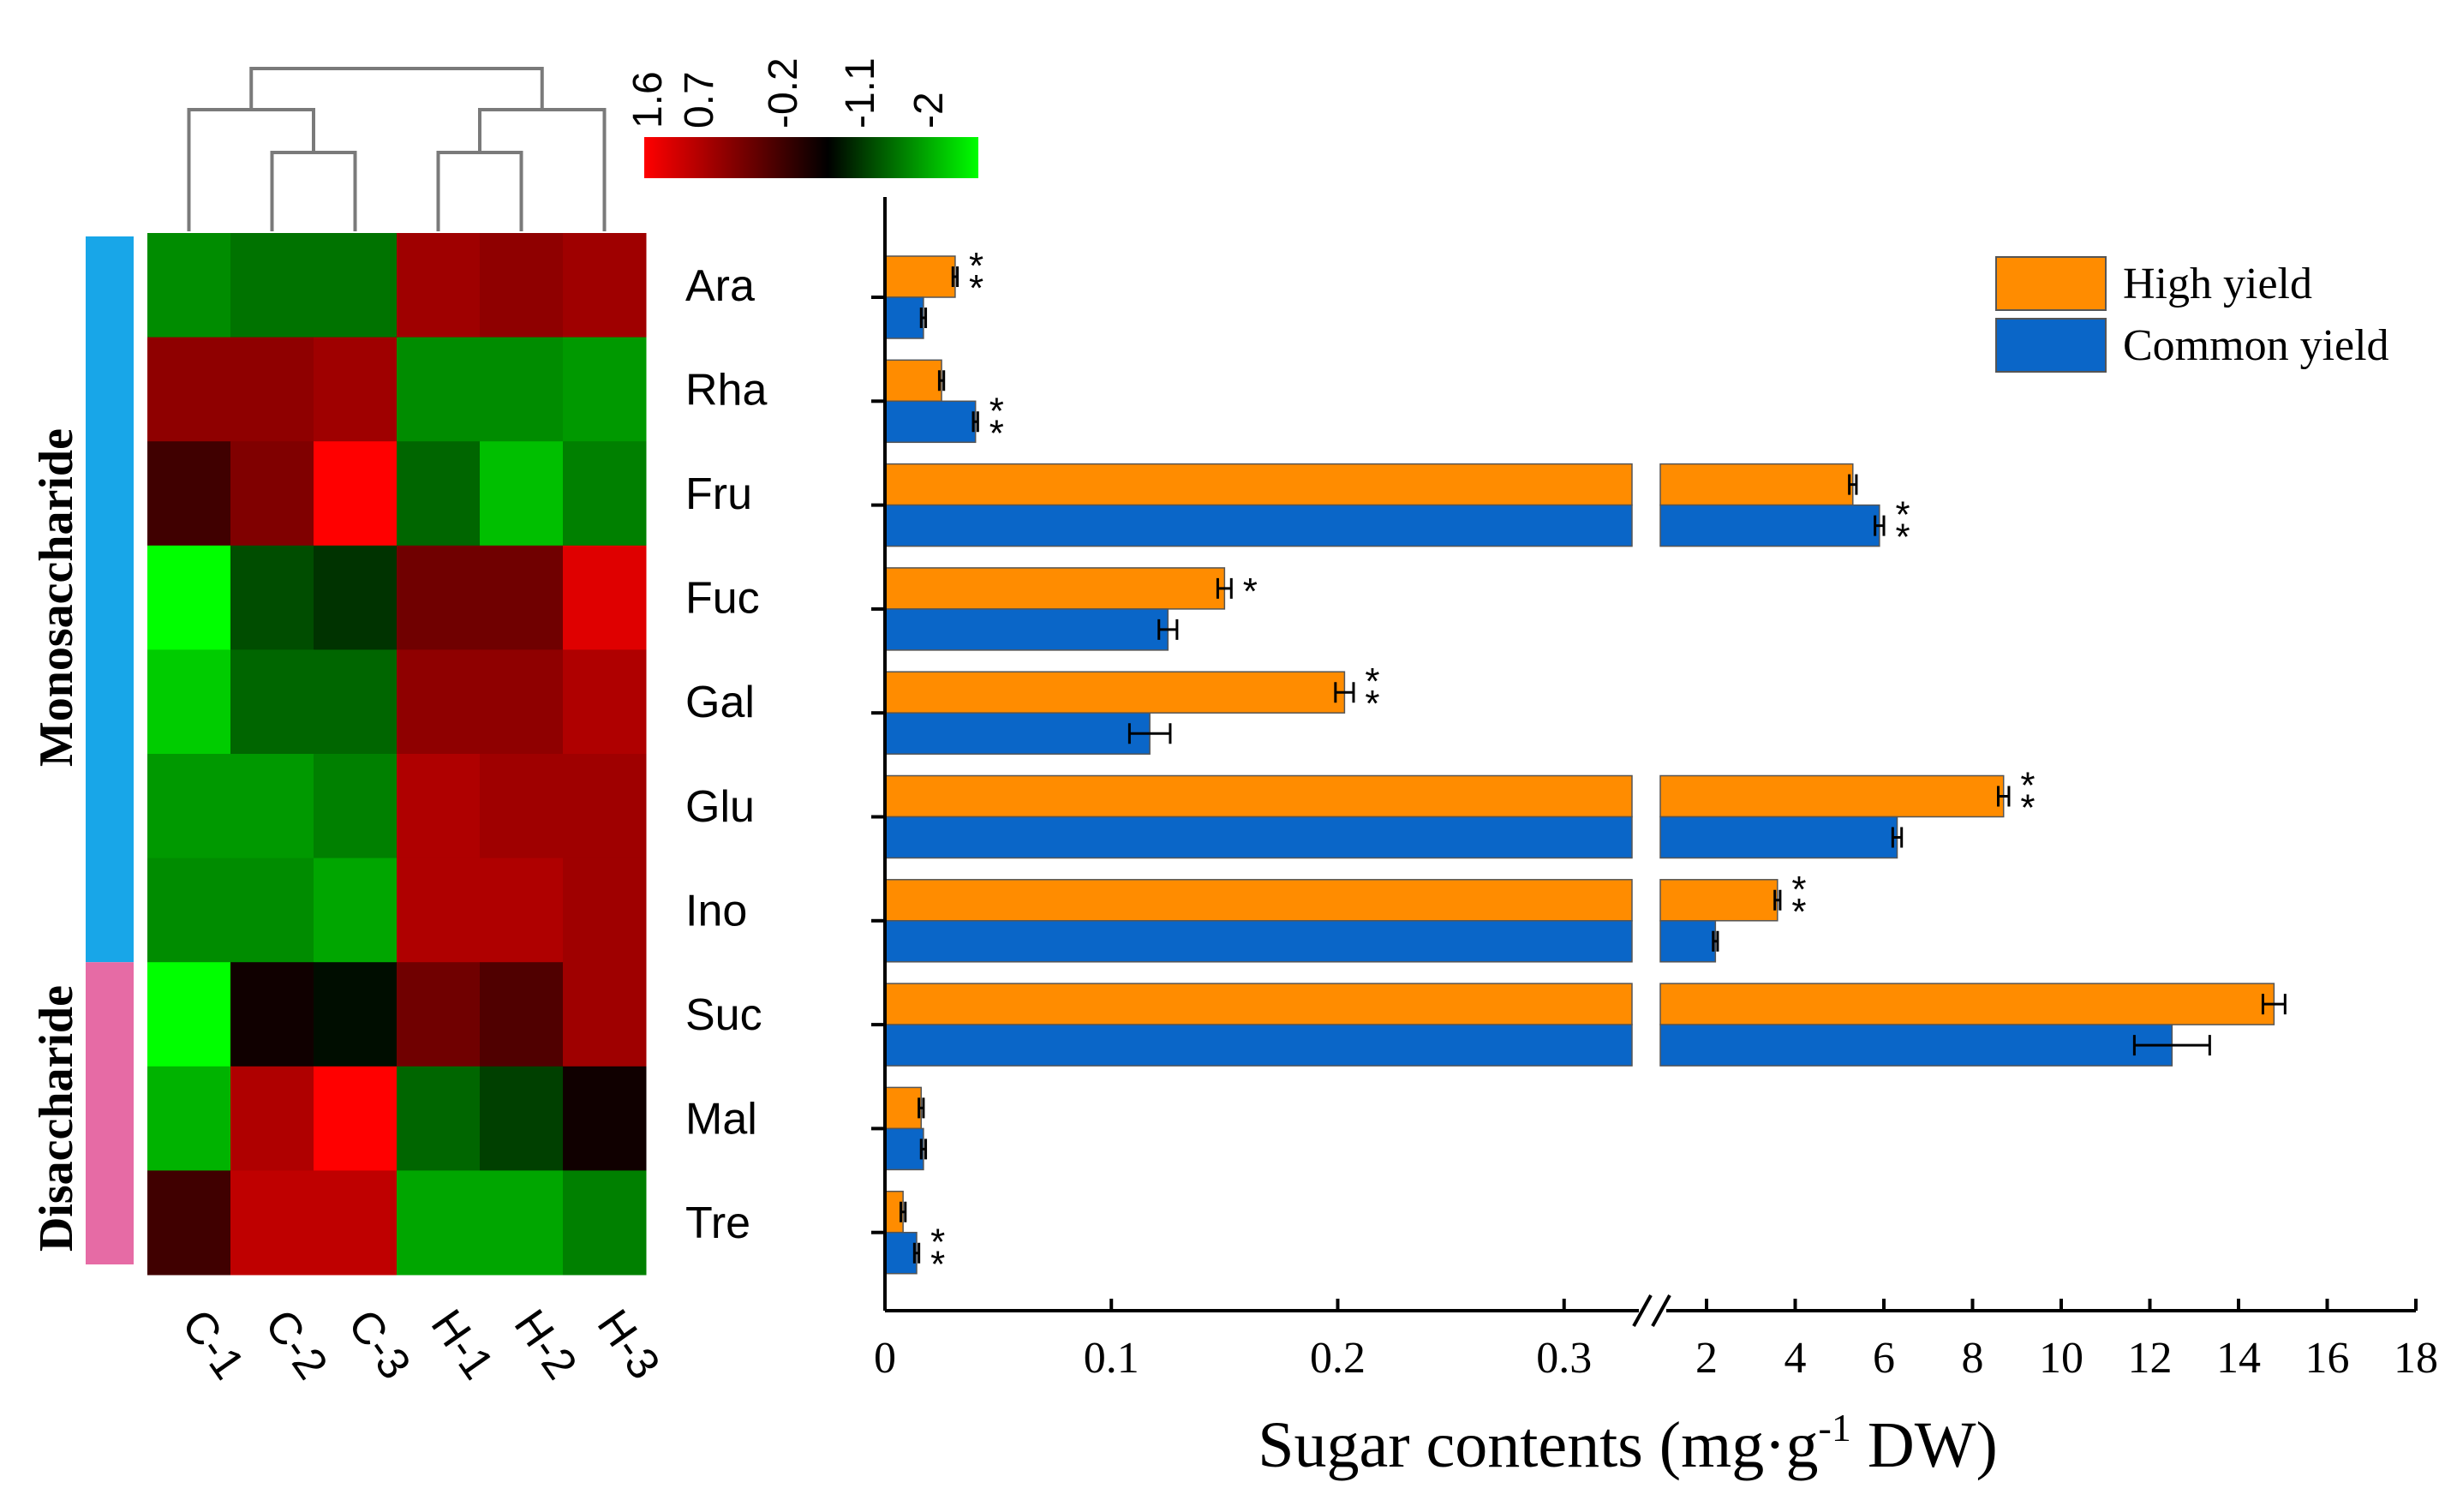  What do you see at coordinates (2192, 314) in the screenshot?
I see `legend: High yield Common yield` at bounding box center [2192, 314].